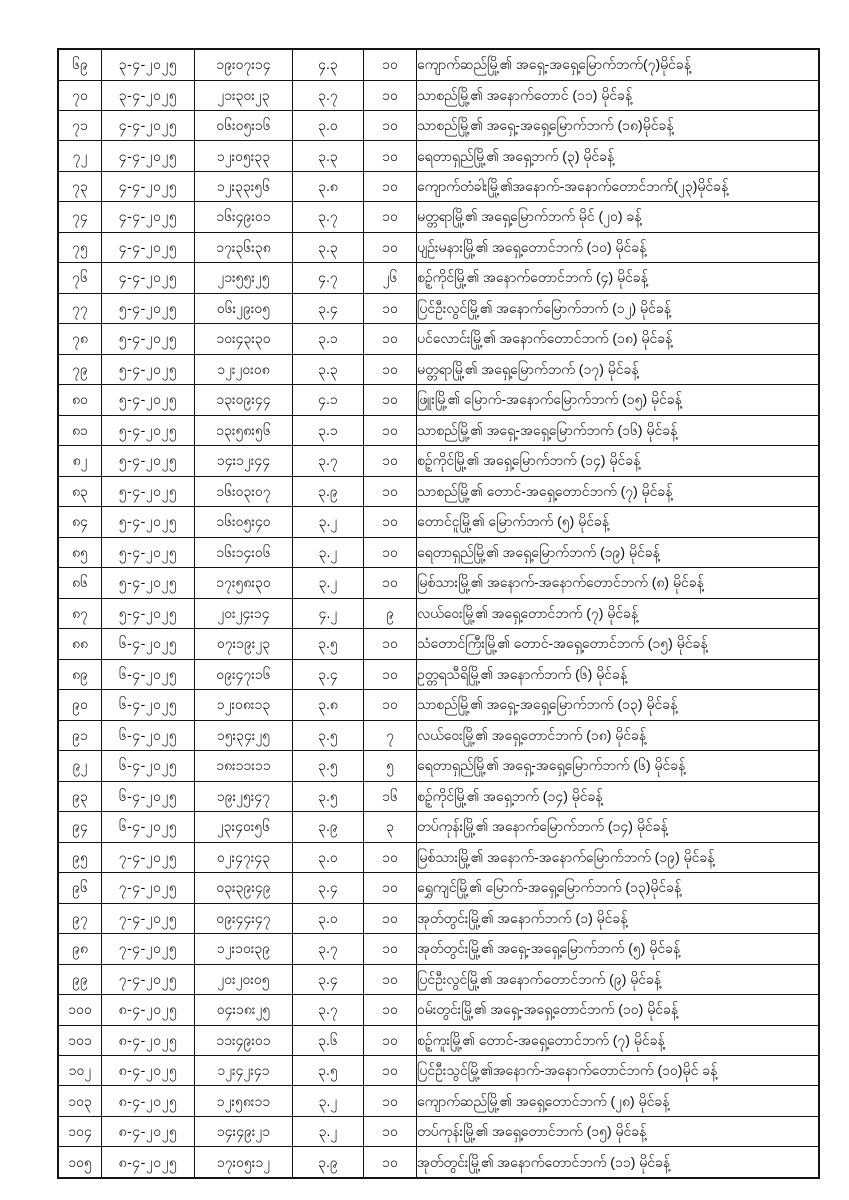  I want to click on time-cell: ၀၃း၃၉း၄၉, so click(243, 888).